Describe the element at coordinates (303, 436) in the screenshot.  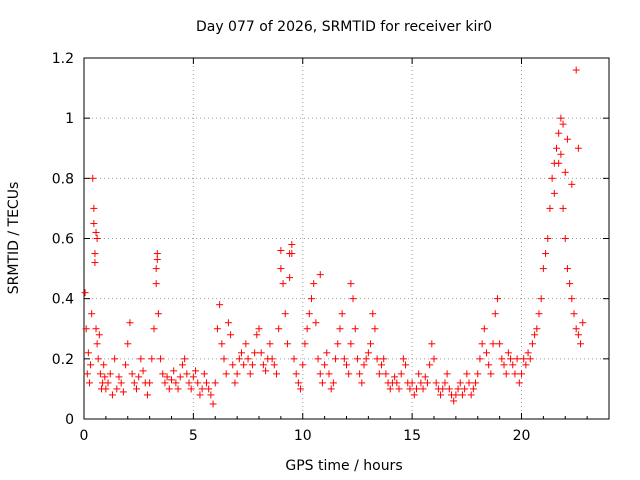
I see `x-tick-label: 10` at that location.